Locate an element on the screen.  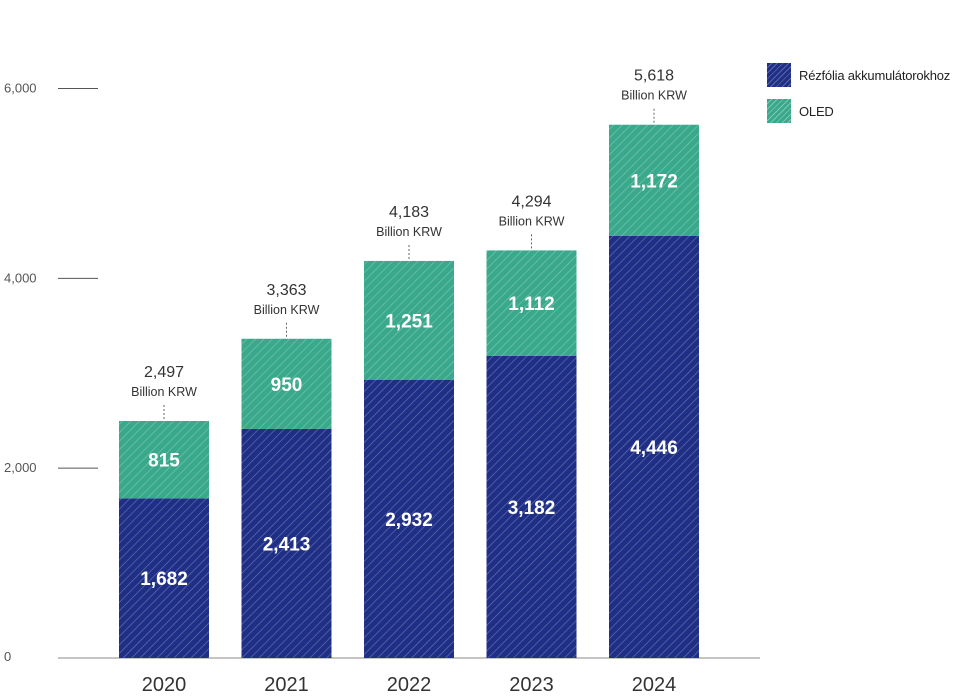
x-tick-label-2023: 2023 is located at coordinates (531, 685).